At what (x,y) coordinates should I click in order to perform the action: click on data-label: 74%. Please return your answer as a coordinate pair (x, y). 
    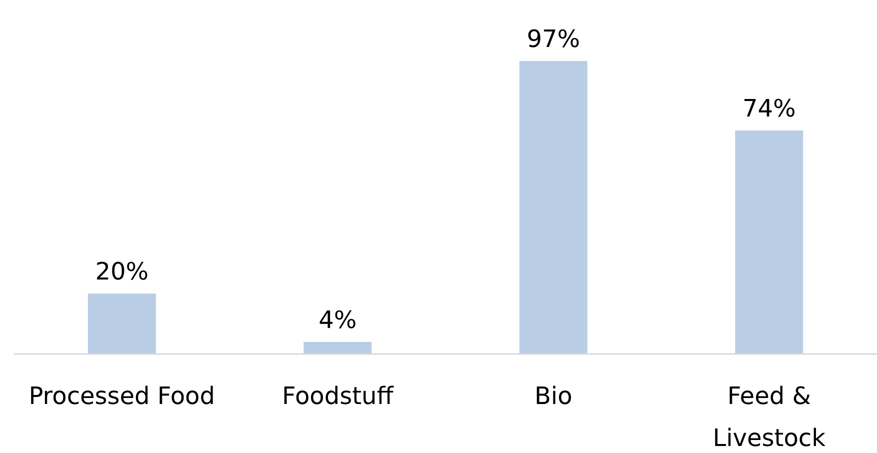
    Looking at the image, I should click on (769, 108).